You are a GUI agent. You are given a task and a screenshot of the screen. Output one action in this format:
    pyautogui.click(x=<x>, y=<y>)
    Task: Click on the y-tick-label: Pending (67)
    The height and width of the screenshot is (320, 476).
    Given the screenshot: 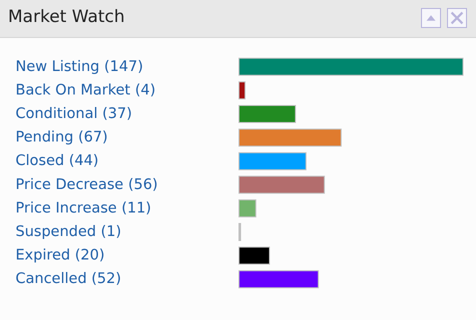 What is the action you would take?
    pyautogui.click(x=62, y=138)
    